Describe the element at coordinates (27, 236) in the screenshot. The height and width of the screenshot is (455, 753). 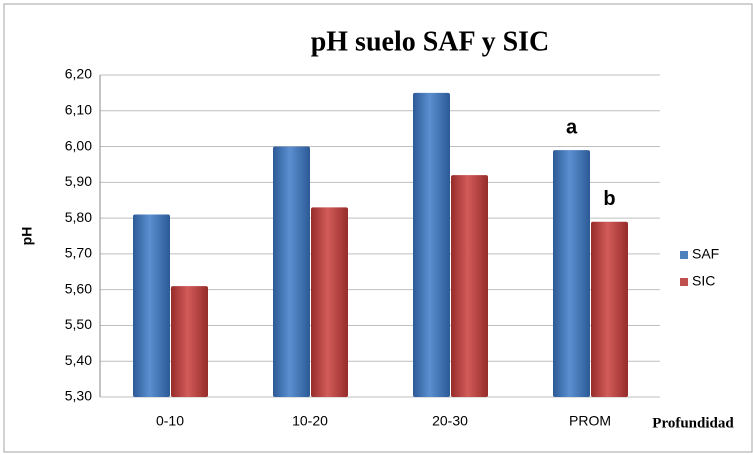
I see `y-axis-label: pH` at that location.